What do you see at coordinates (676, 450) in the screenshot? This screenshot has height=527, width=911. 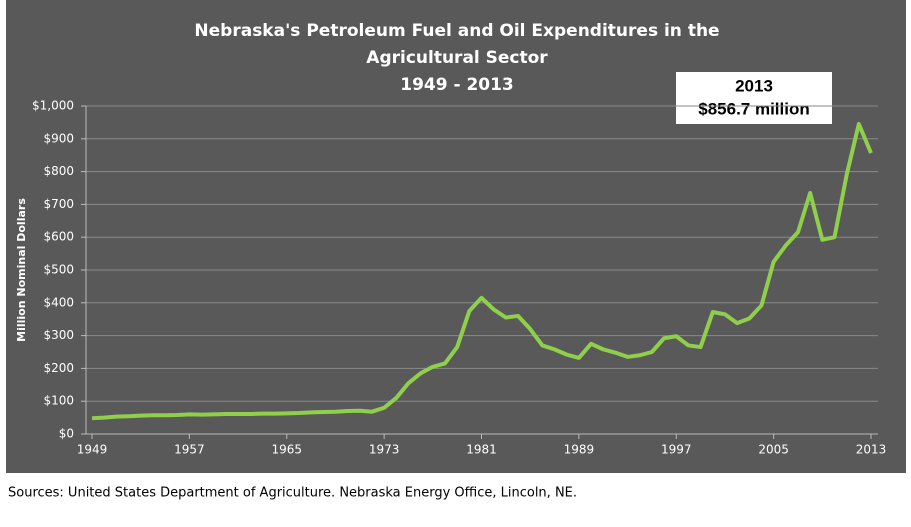 I see `x-tick-label: 1997` at bounding box center [676, 450].